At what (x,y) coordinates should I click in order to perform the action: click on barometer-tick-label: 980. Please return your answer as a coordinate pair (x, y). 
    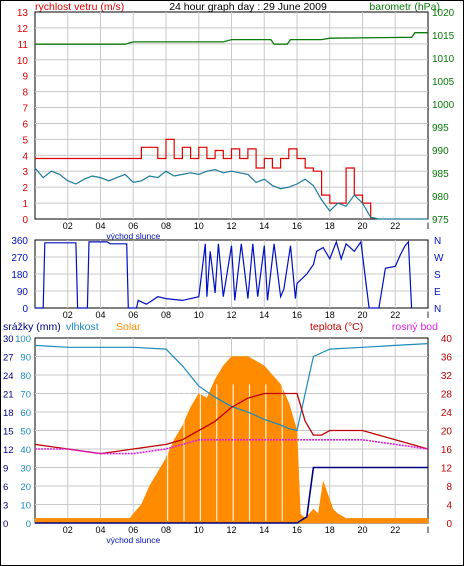
    Looking at the image, I should click on (440, 197).